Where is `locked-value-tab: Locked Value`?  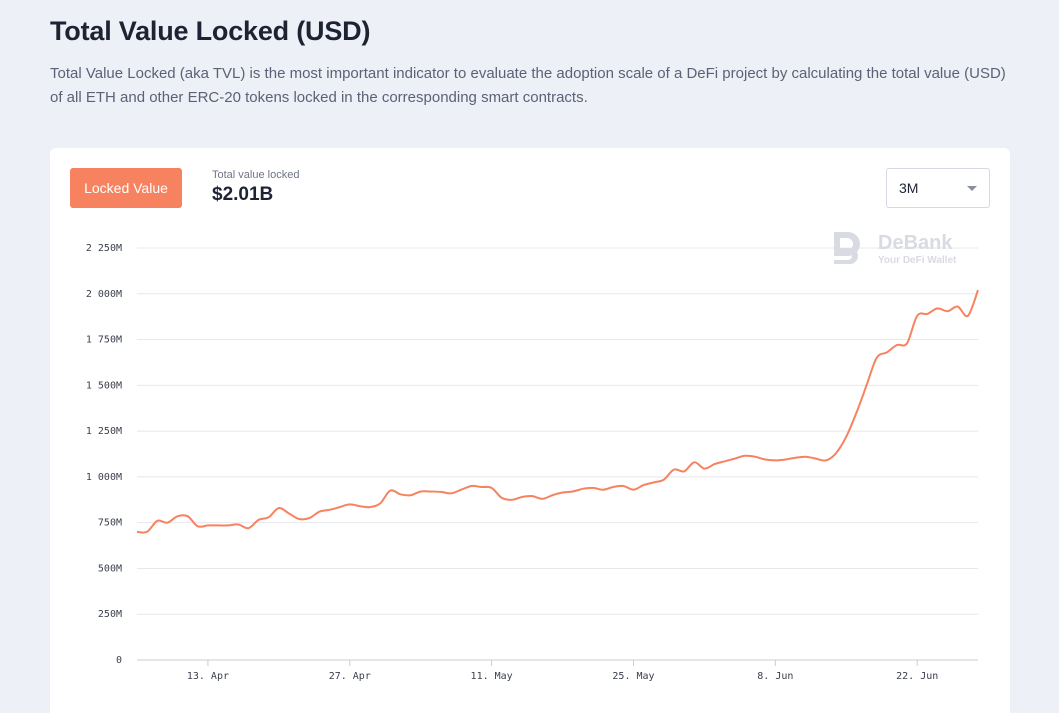 locked-value-tab: Locked Value is located at coordinates (126, 188).